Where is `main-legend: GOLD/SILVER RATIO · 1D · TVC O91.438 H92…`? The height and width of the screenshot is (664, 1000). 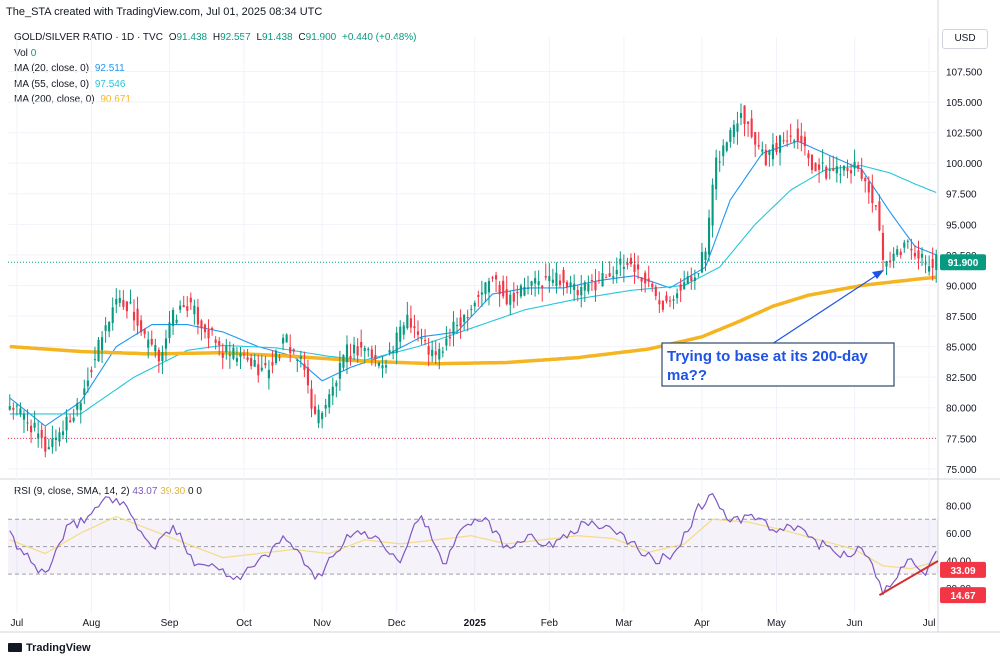
main-legend: GOLD/SILVER RATIO · 1D · TVC O91.438 H92… is located at coordinates (215, 69).